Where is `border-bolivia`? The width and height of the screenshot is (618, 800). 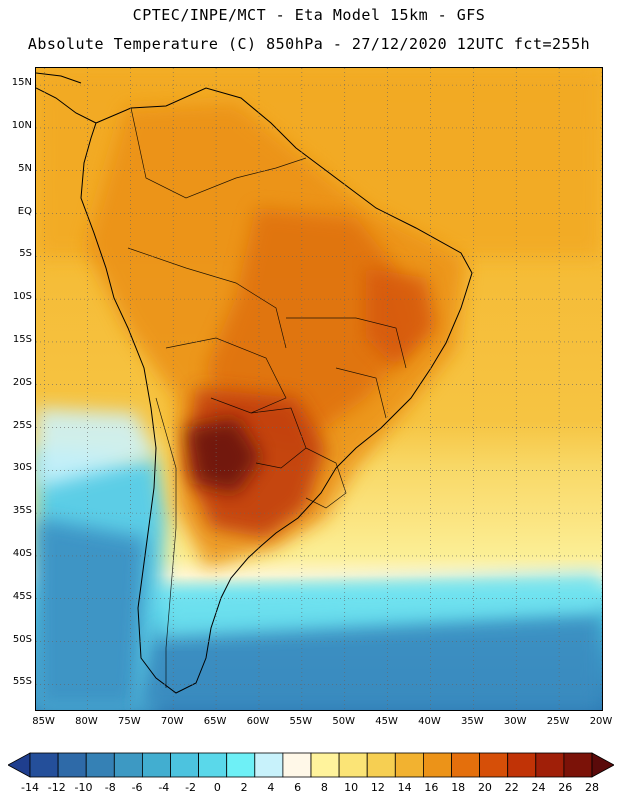
border-bolivia is located at coordinates (226, 375).